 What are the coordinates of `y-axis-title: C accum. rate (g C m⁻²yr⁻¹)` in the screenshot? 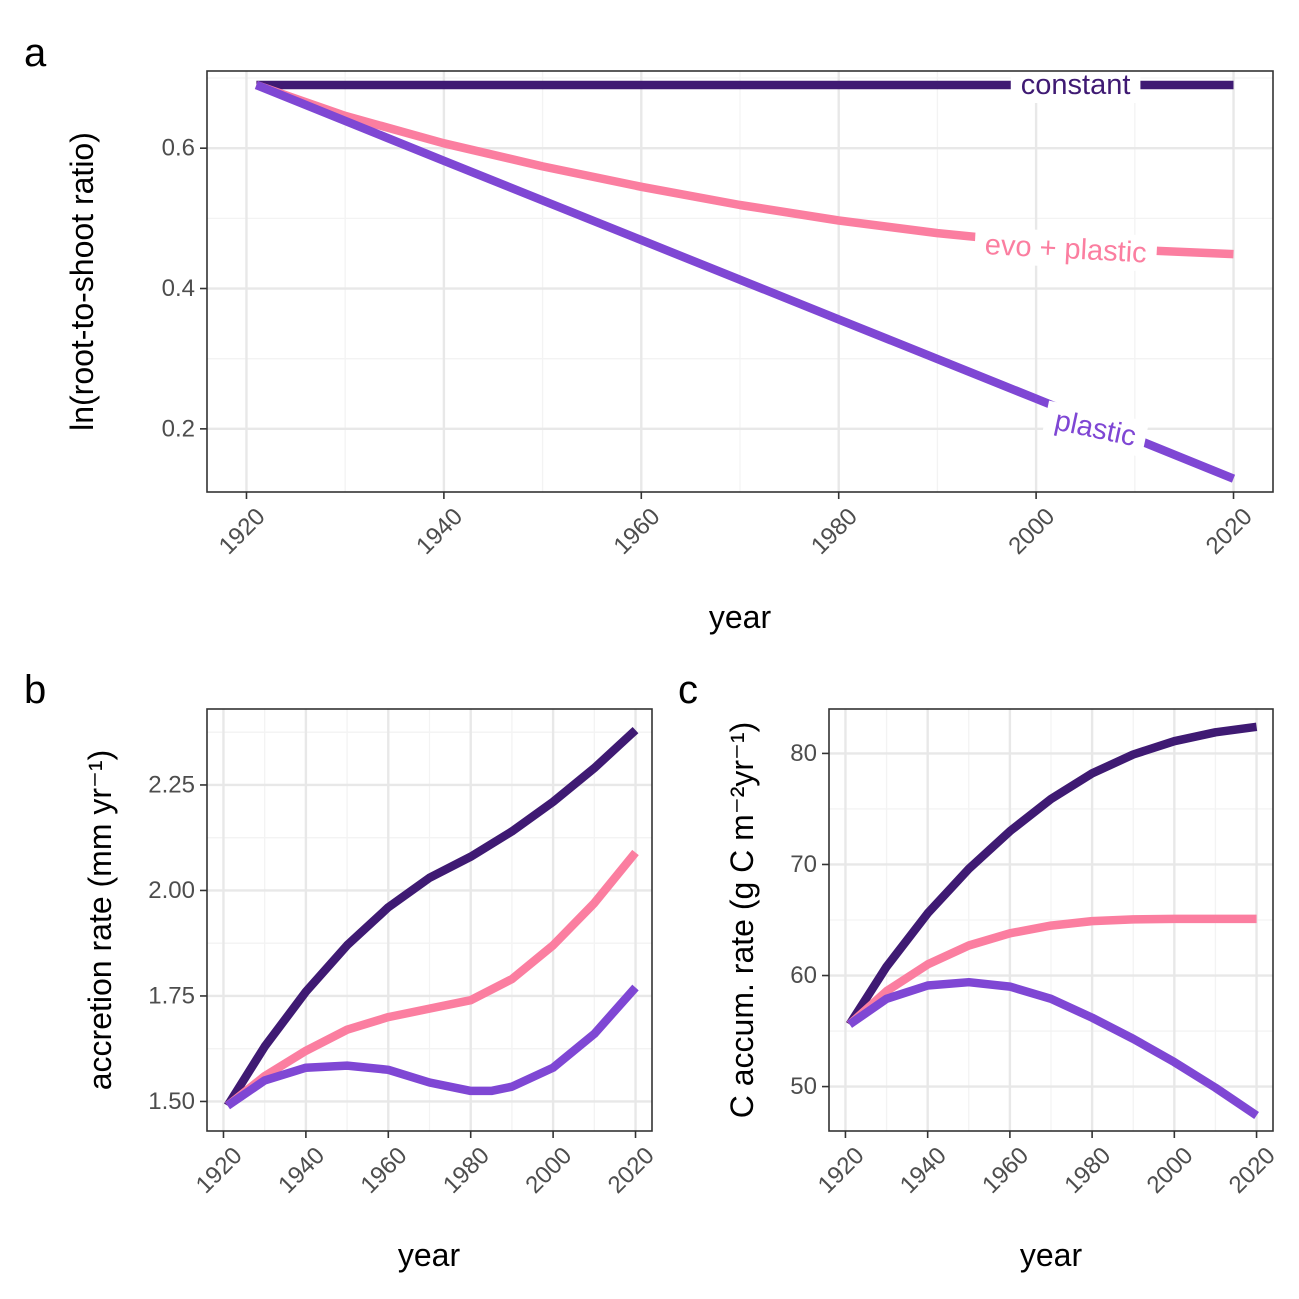 It's located at (742, 920).